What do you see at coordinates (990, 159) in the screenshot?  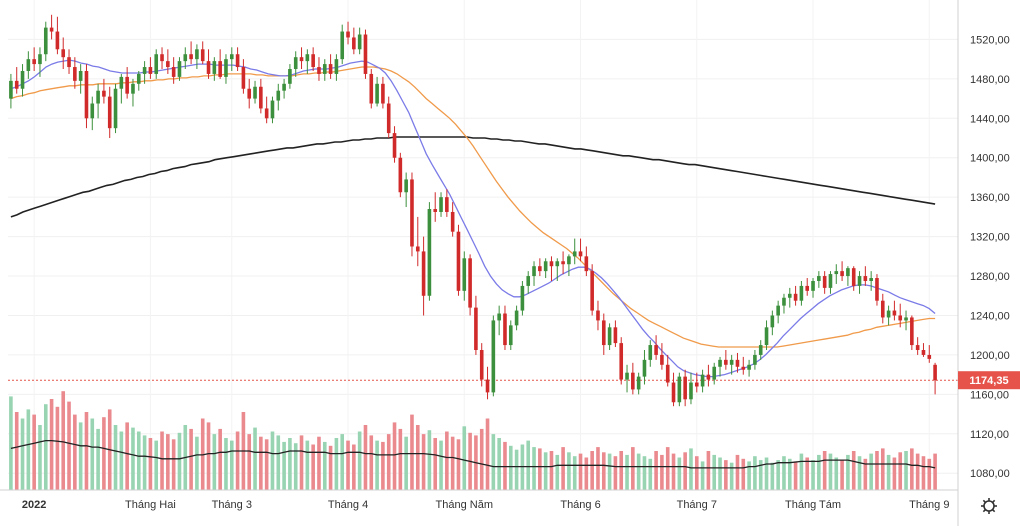 I see `y-tick-label: 1400,00` at bounding box center [990, 159].